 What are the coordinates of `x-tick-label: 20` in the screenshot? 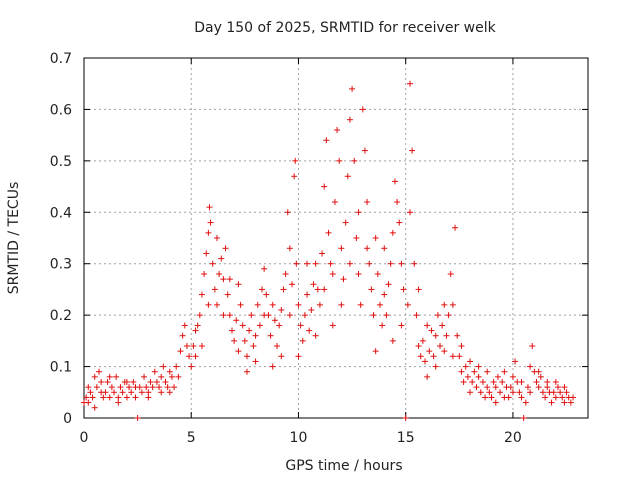 It's located at (513, 438).